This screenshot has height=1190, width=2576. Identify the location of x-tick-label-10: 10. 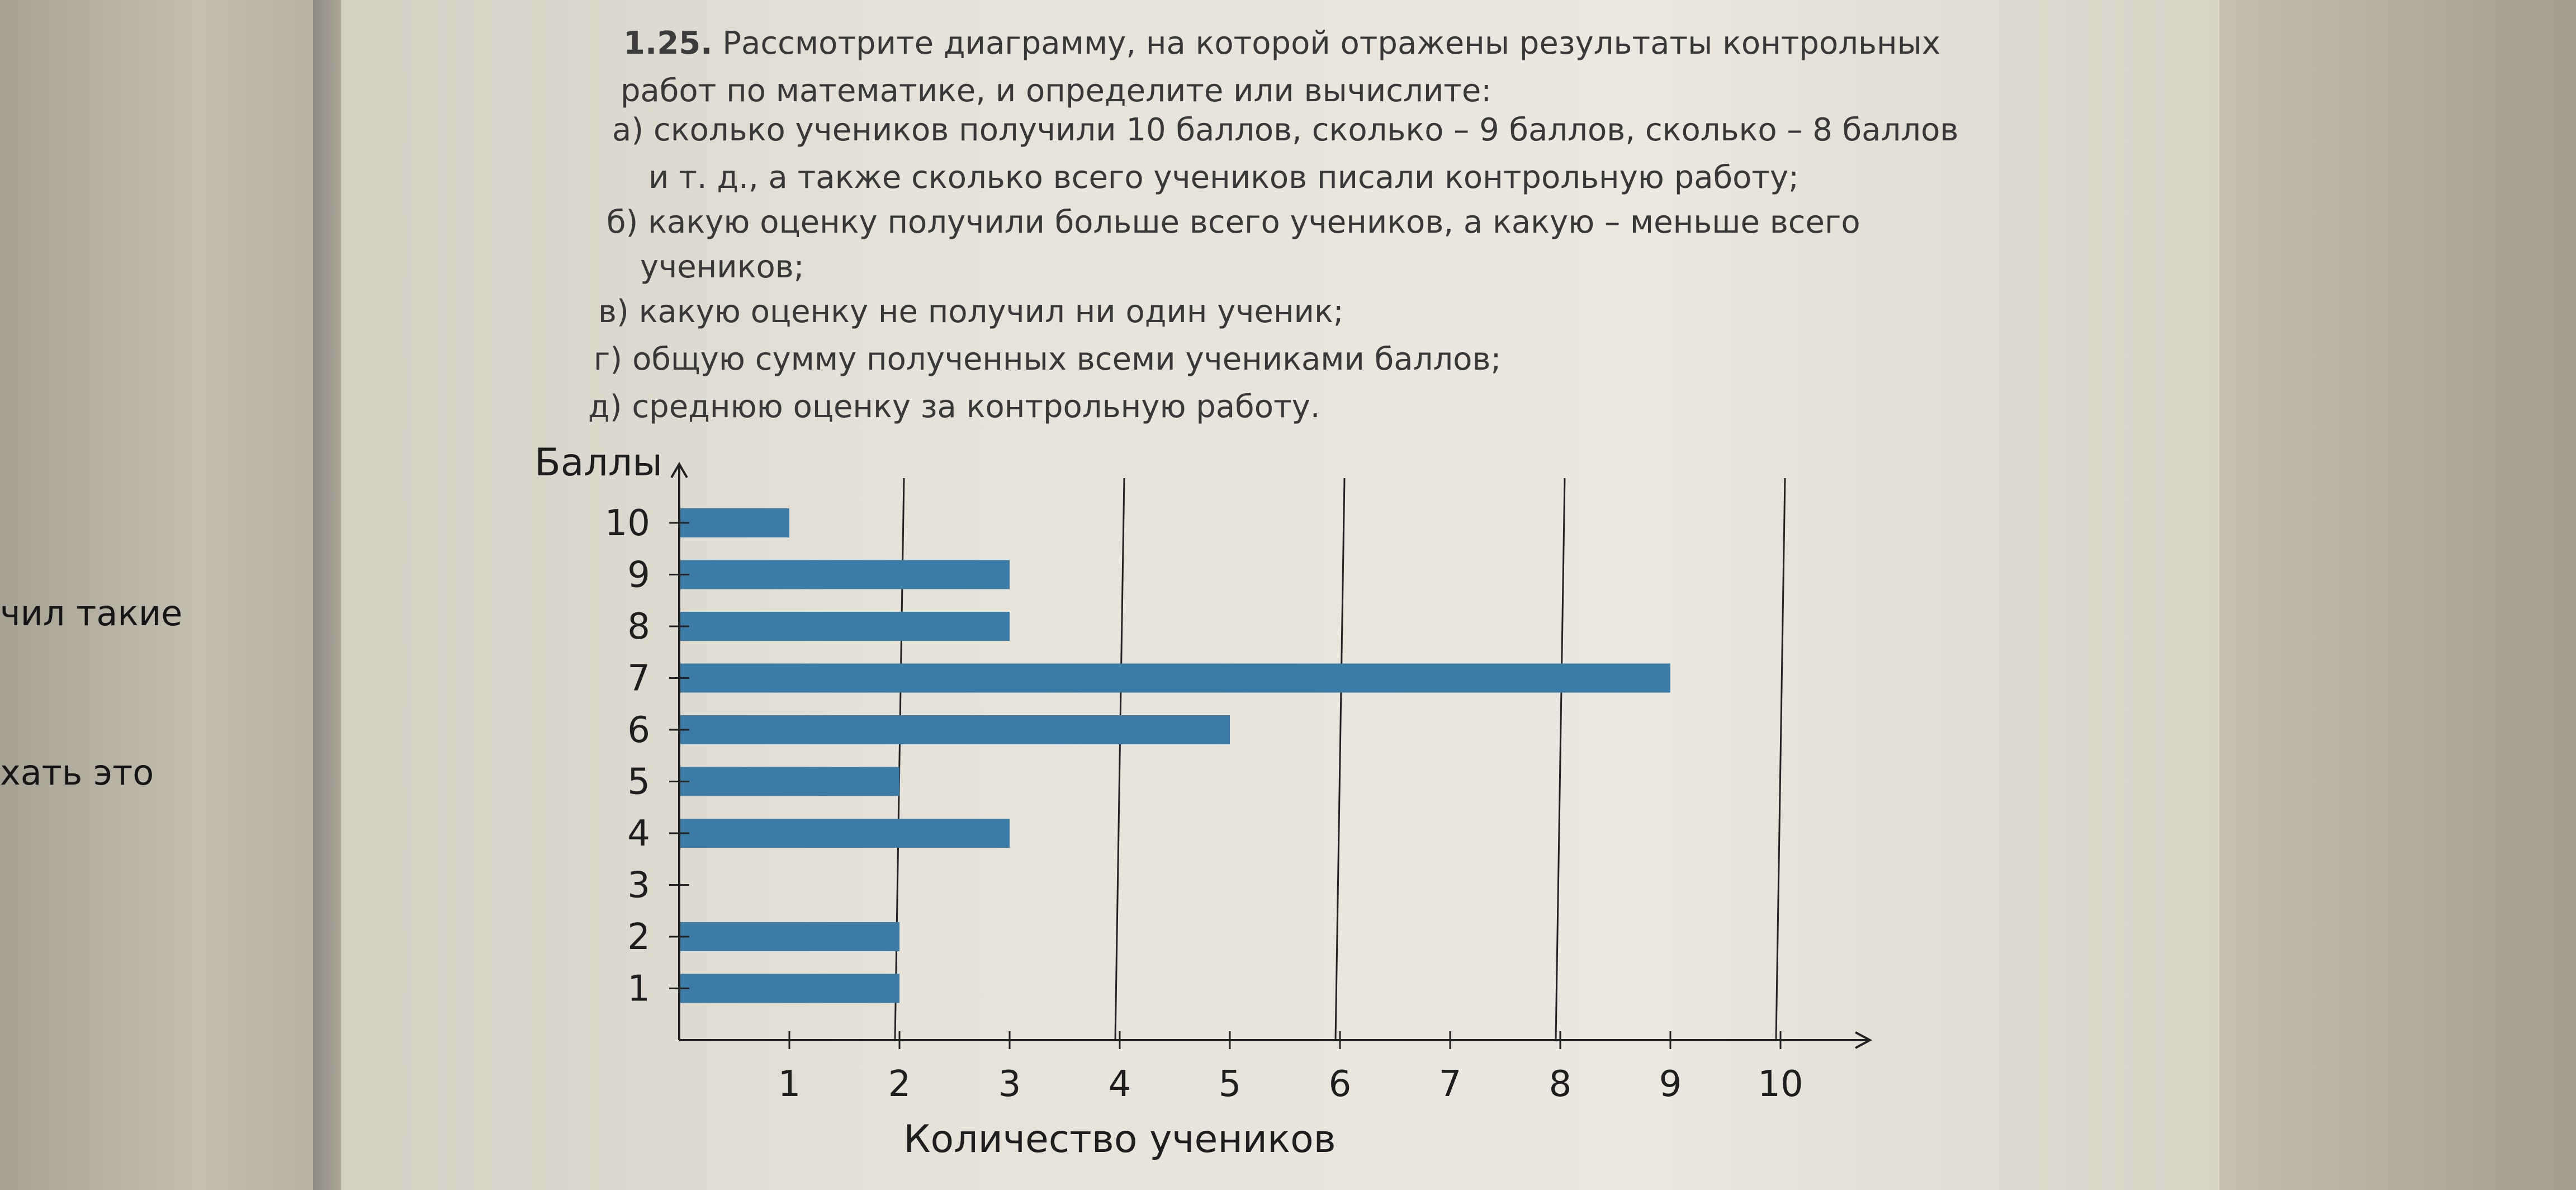
(1781, 1085).